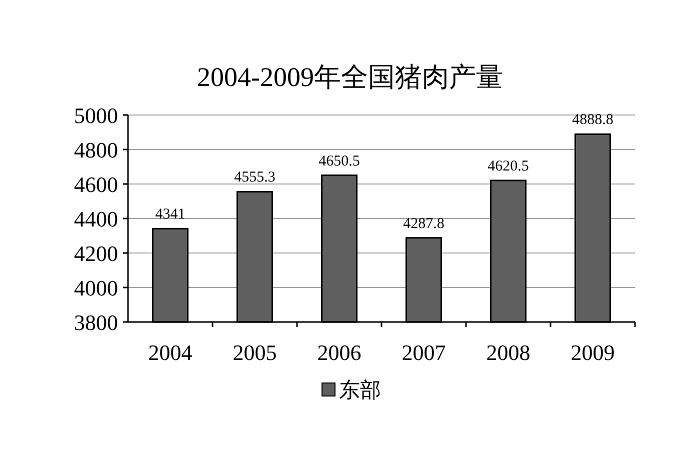 Image resolution: width=700 pixels, height=464 pixels. What do you see at coordinates (96, 219) in the screenshot?
I see `y-tick-label: 4400` at bounding box center [96, 219].